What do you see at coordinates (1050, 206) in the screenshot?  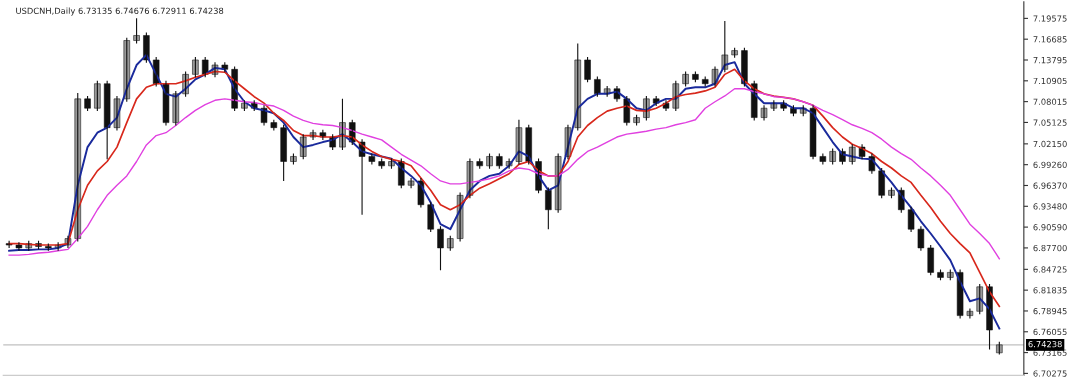 I see `y-tick-label: 6.93480` at bounding box center [1050, 206].